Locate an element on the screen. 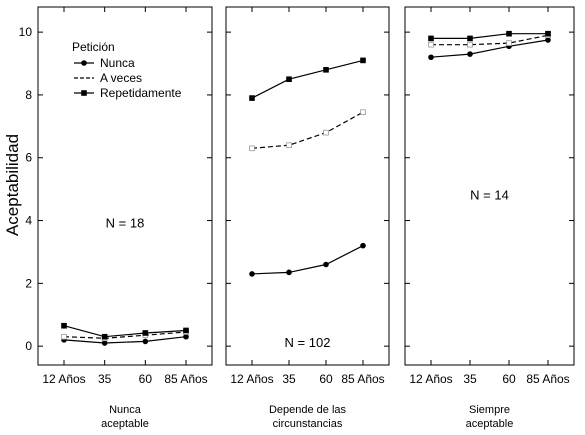 The width and height of the screenshot is (585, 435). y-tick-label: 0 is located at coordinates (28, 346).